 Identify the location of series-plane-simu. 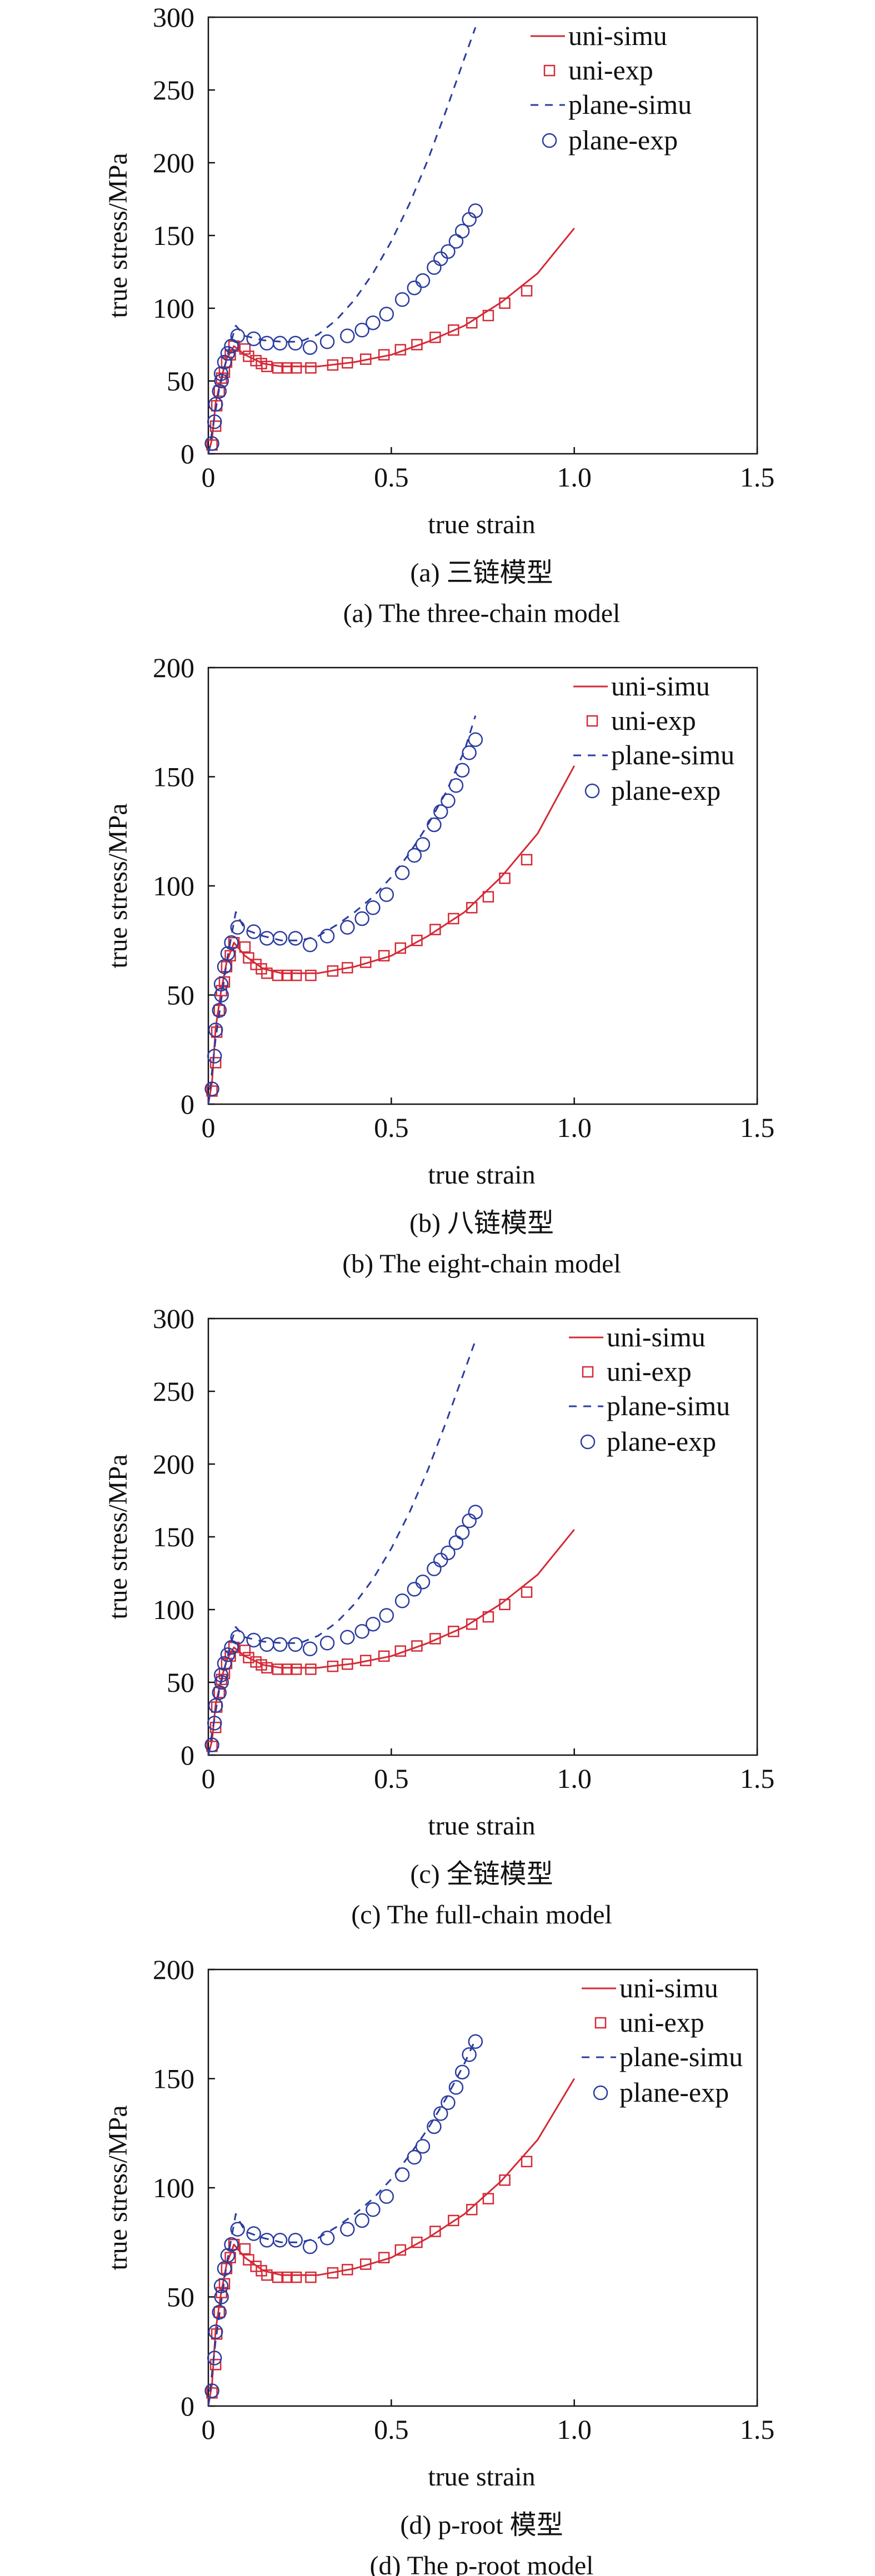
(342, 241).